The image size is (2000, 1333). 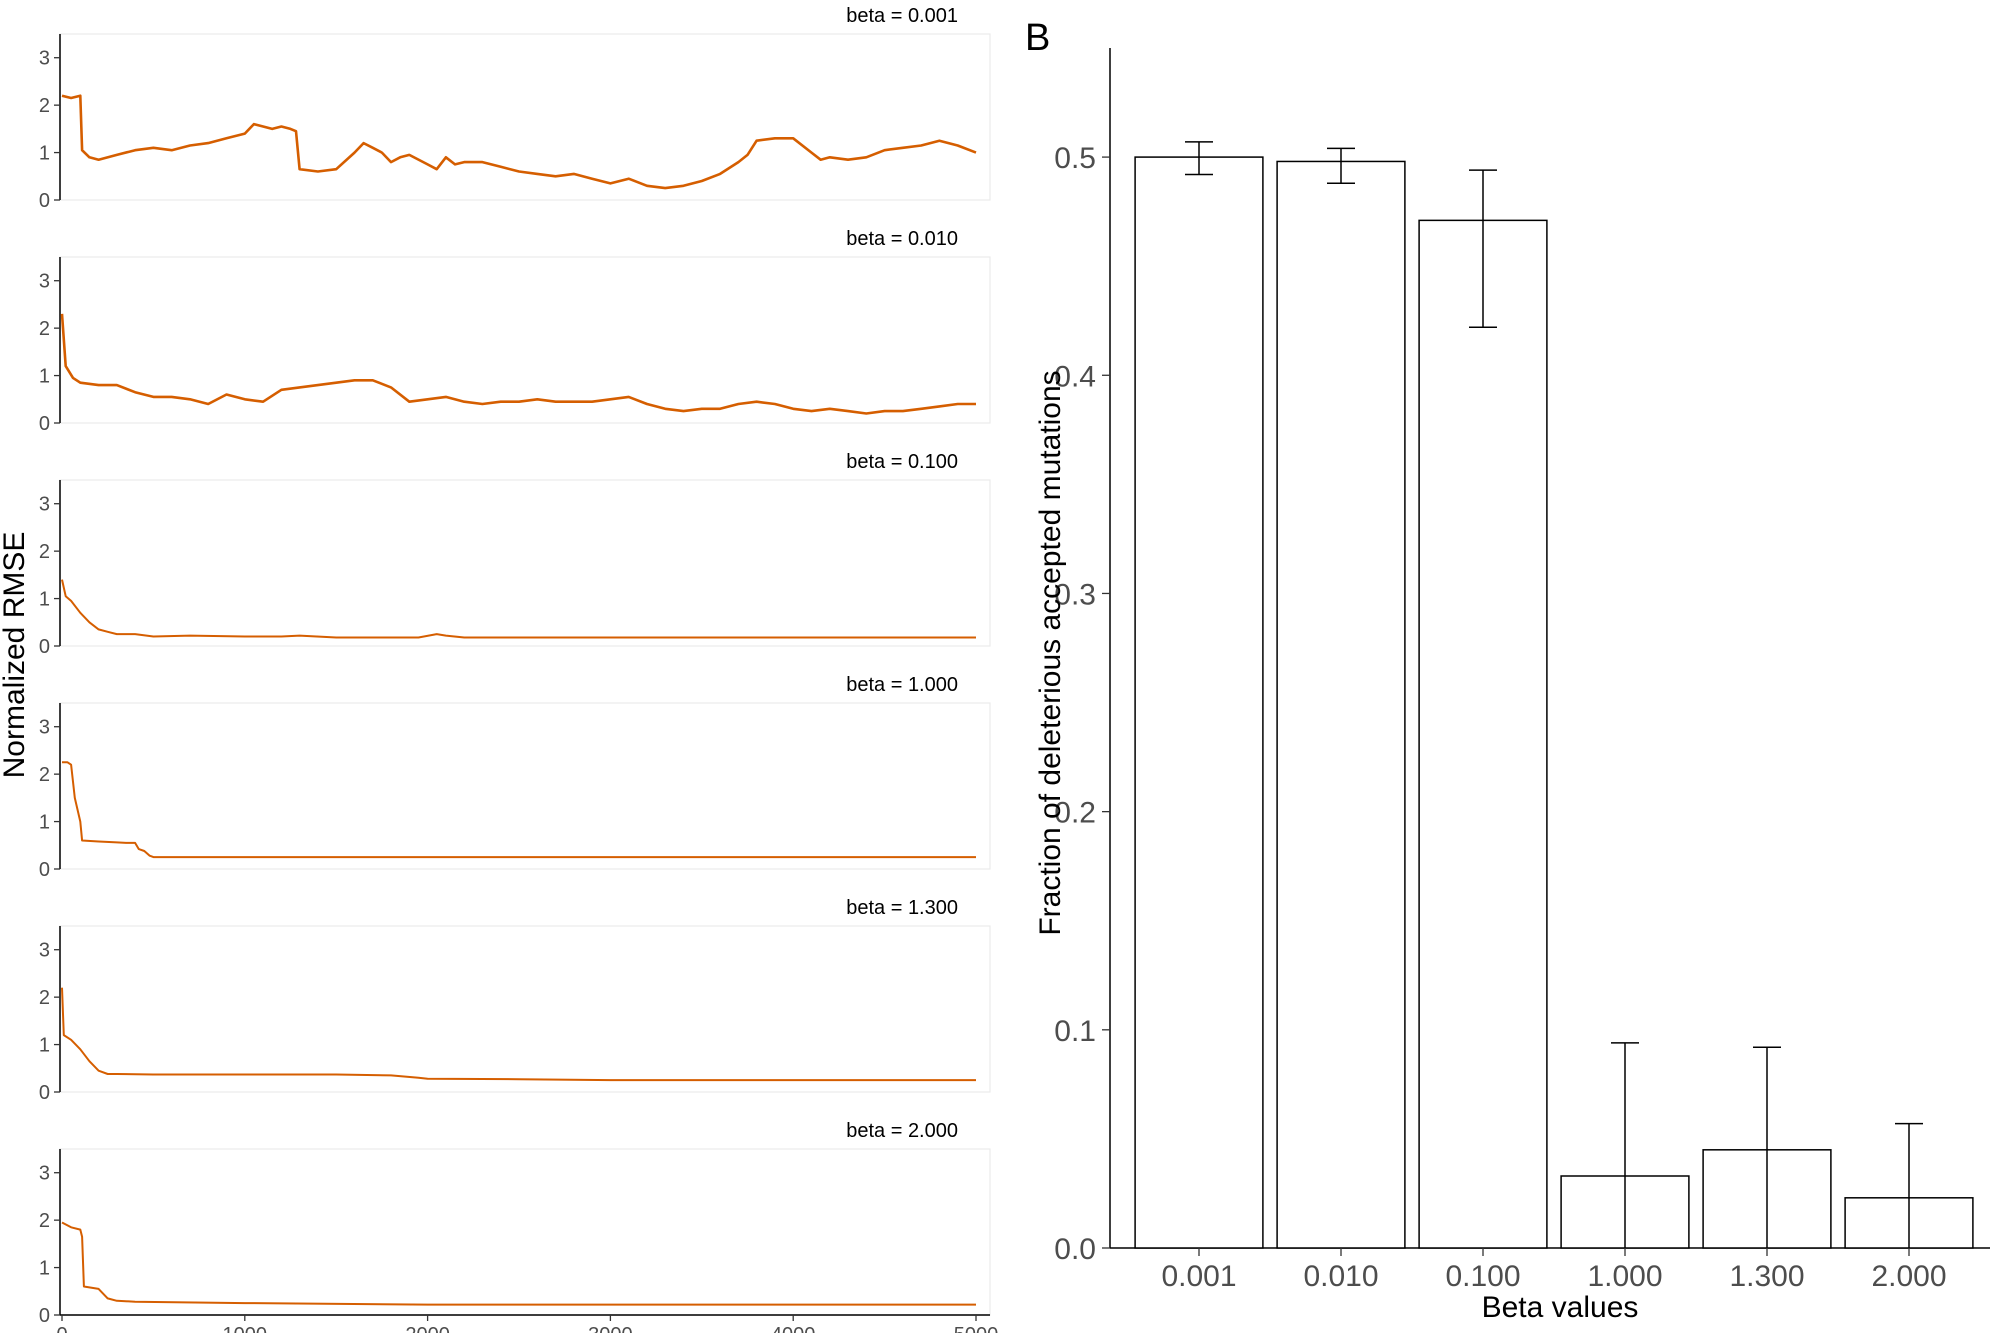 What do you see at coordinates (902, 239) in the screenshot?
I see `facet-label: beta = 0.010` at bounding box center [902, 239].